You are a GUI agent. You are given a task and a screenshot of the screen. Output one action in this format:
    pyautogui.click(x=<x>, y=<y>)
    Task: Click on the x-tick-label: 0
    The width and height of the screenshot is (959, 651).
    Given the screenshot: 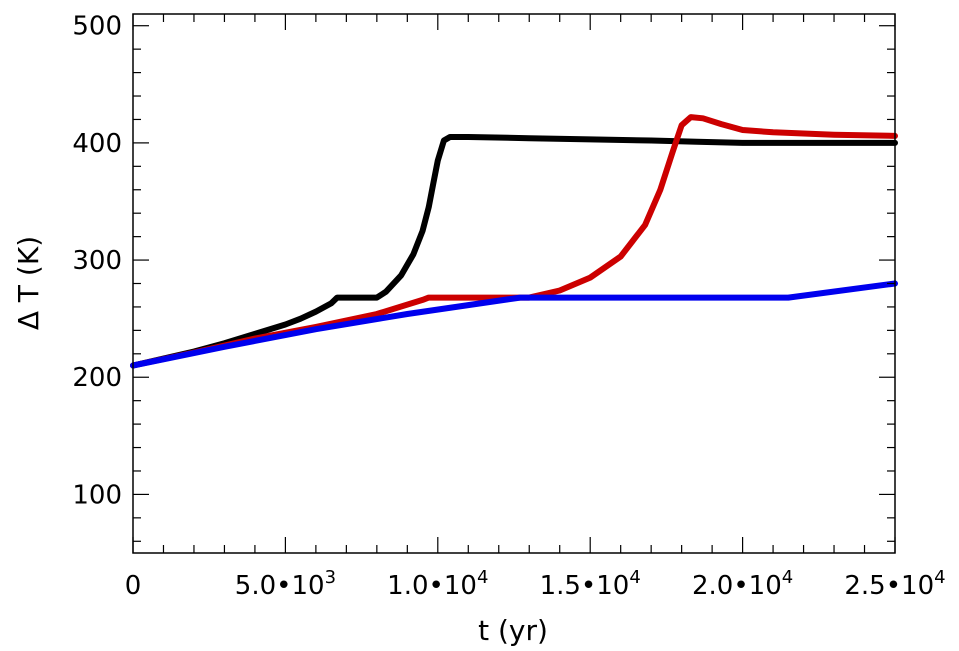 What is the action you would take?
    pyautogui.click(x=133, y=586)
    